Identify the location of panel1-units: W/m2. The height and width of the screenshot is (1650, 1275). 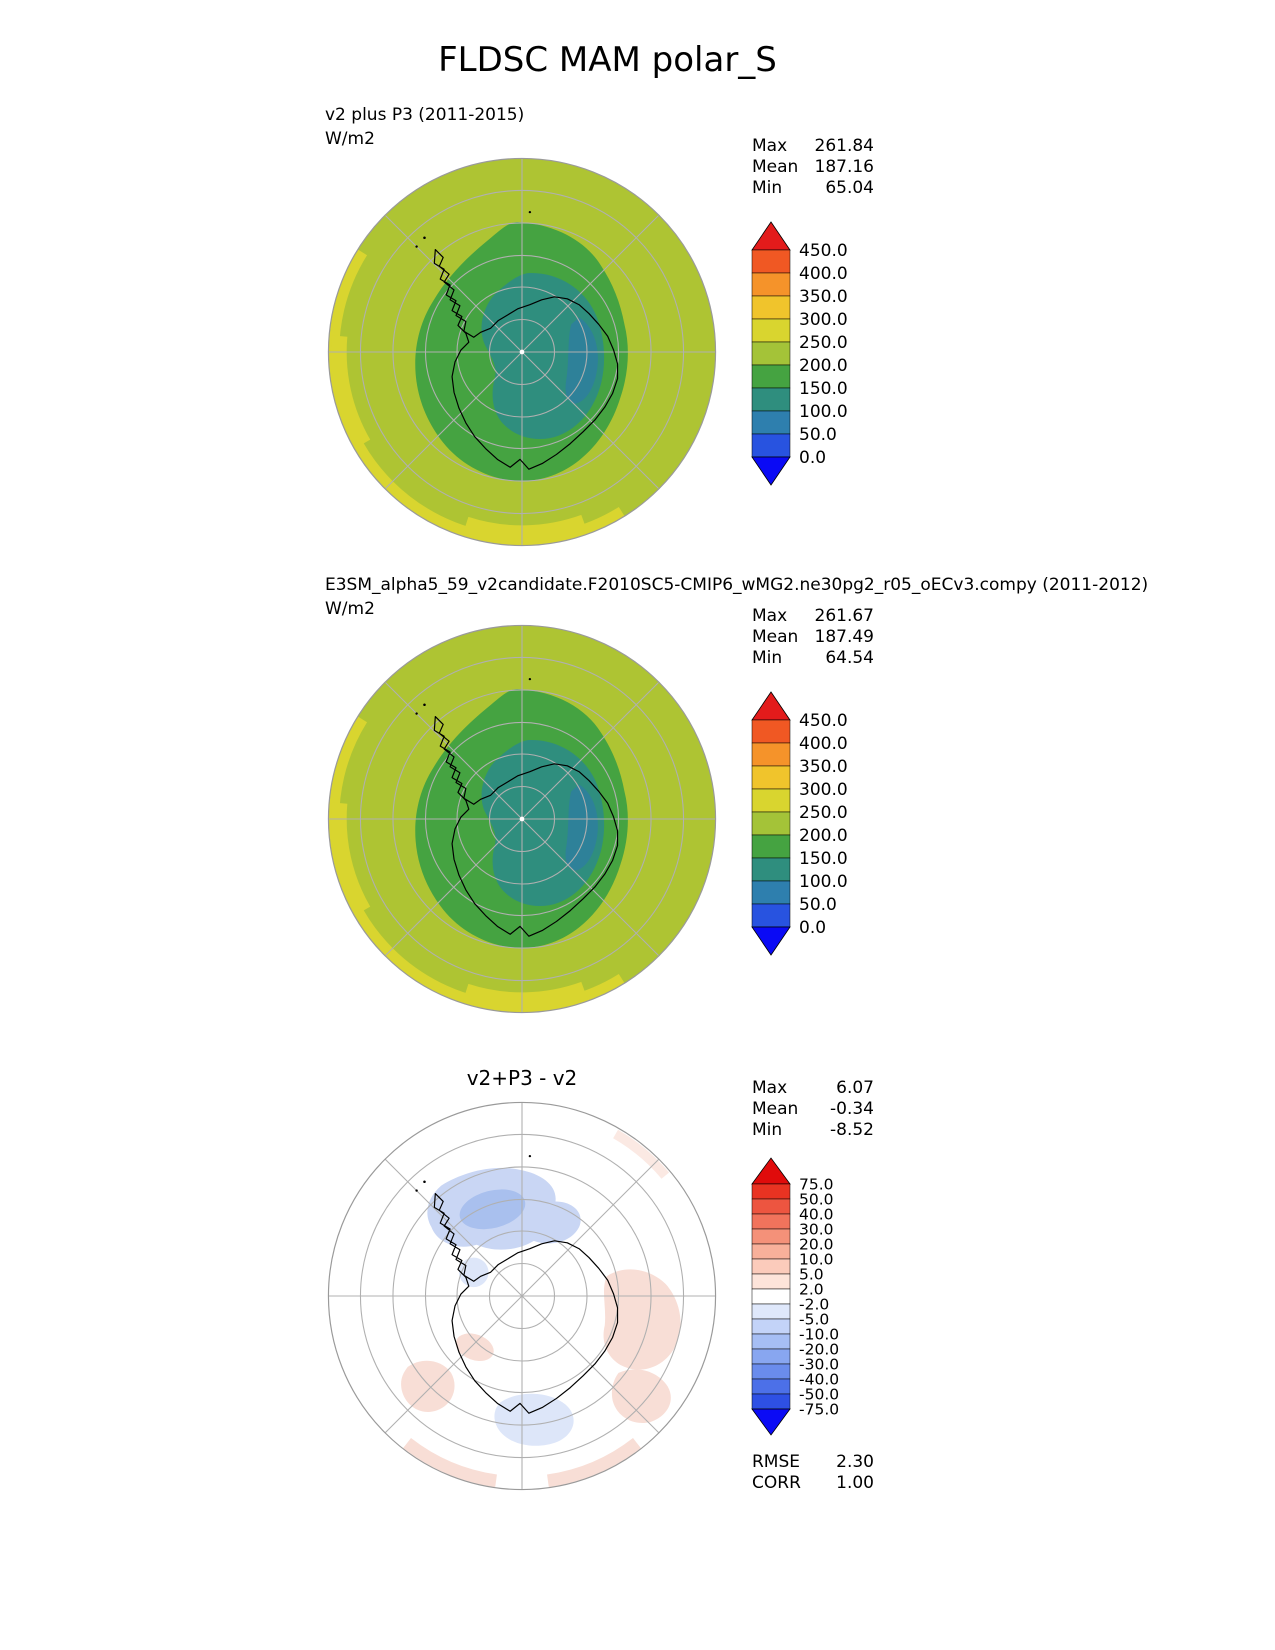
(350, 139).